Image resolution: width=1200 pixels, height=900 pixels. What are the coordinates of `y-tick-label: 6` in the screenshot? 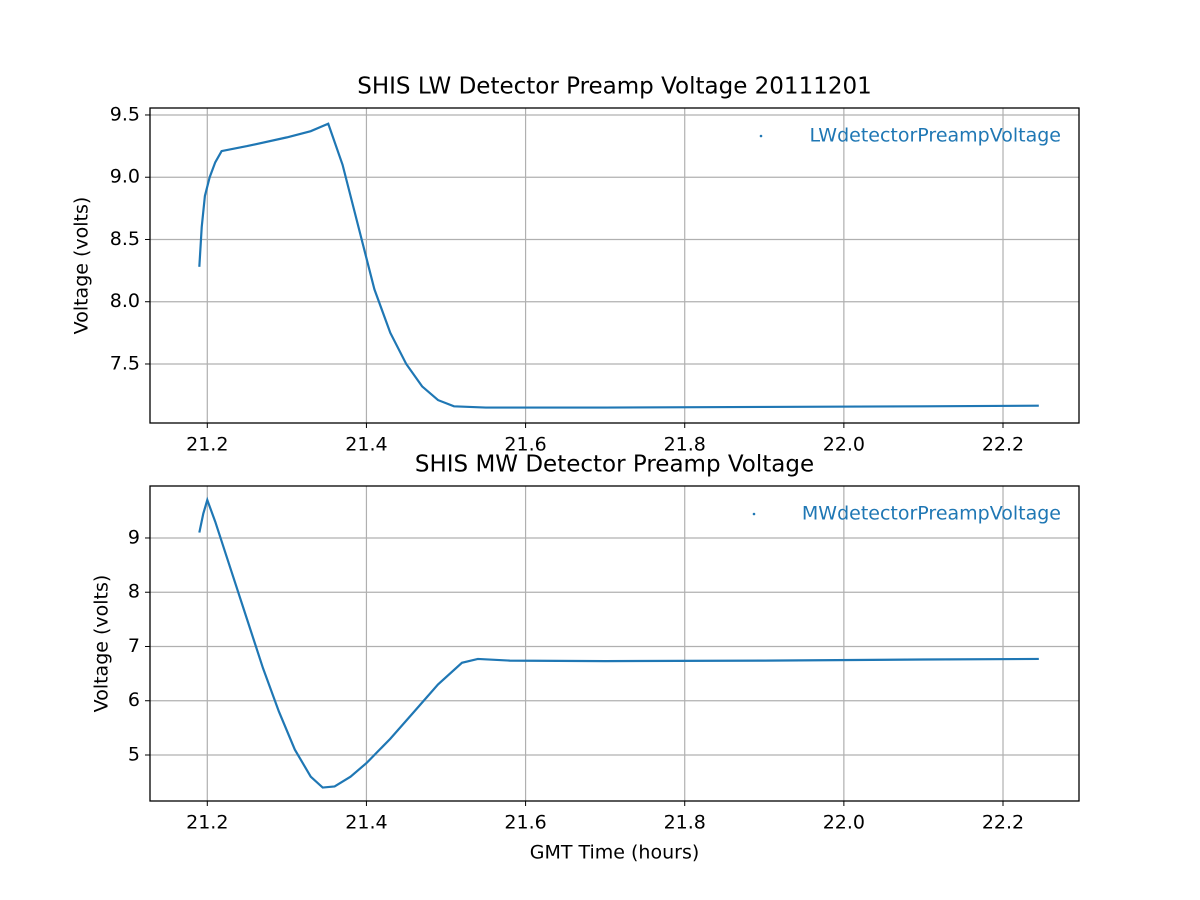 It's located at (134, 700).